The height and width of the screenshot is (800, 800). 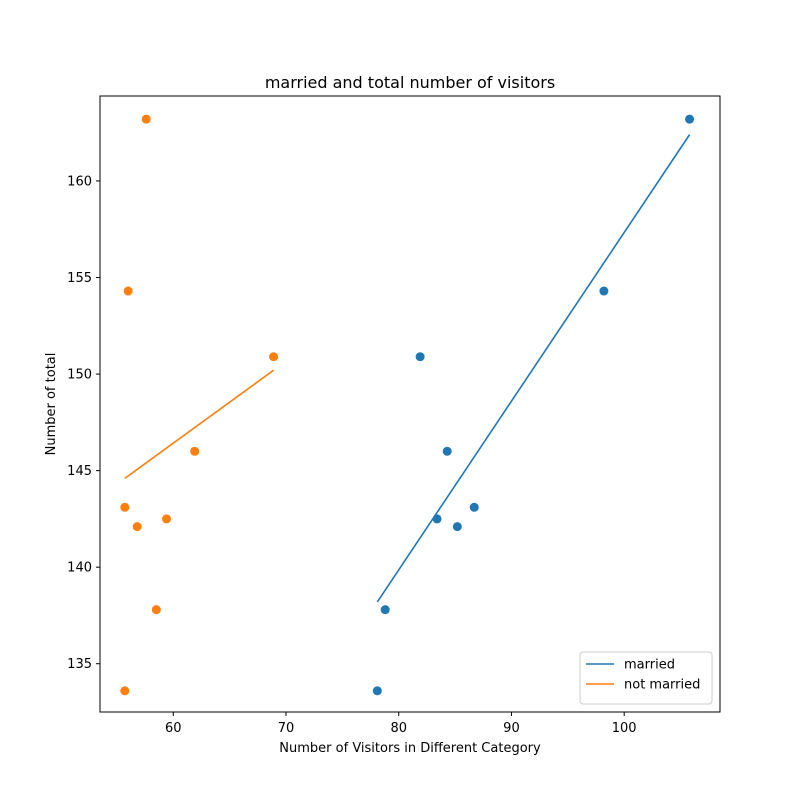 What do you see at coordinates (173, 728) in the screenshot?
I see `x-tick-label-0: 60` at bounding box center [173, 728].